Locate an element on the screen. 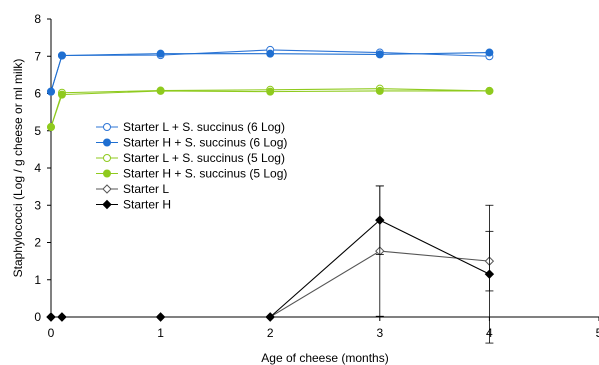 This screenshot has height=365, width=599. y-tick-label: 6 is located at coordinates (37, 94).